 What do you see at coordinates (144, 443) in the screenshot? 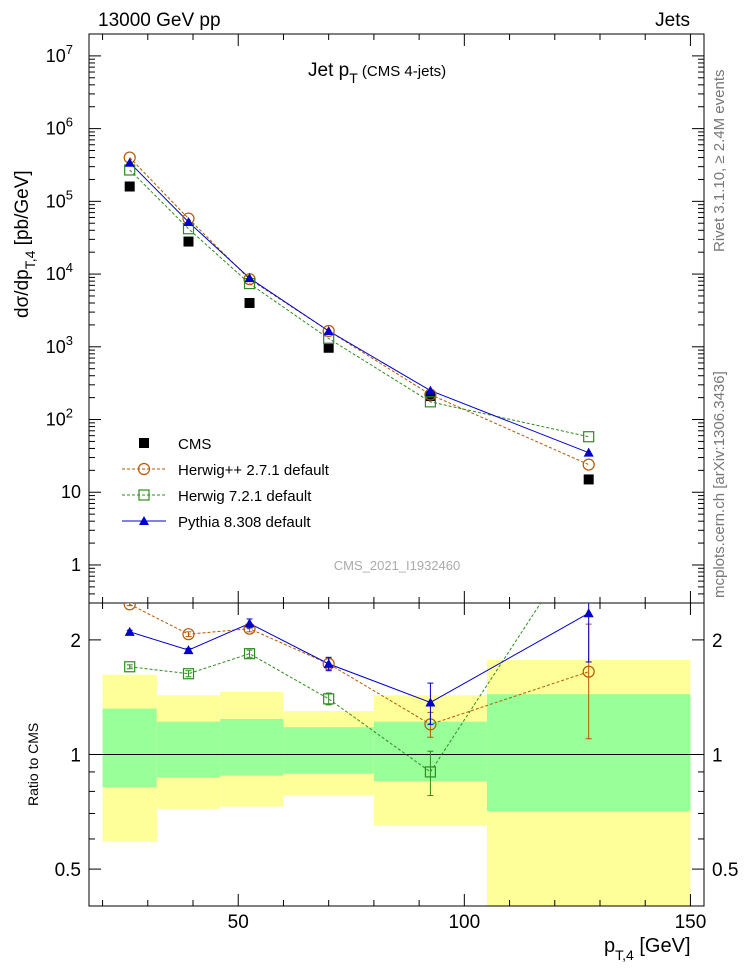
I see `legend-marker-cms` at bounding box center [144, 443].